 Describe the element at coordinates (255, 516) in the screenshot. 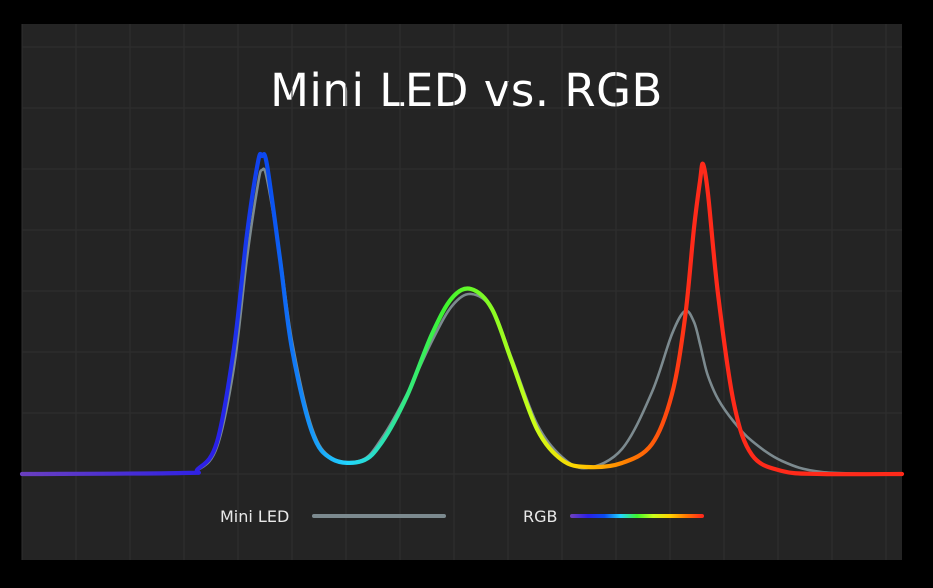

I see `legend-label-mini-led: Mini LED` at that location.